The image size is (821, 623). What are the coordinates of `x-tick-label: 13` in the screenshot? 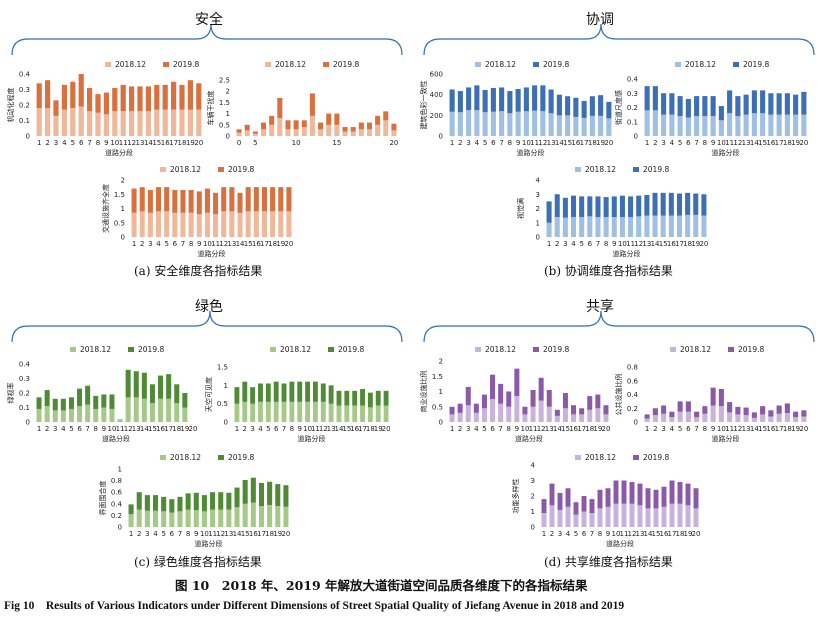 It's located at (746, 429).